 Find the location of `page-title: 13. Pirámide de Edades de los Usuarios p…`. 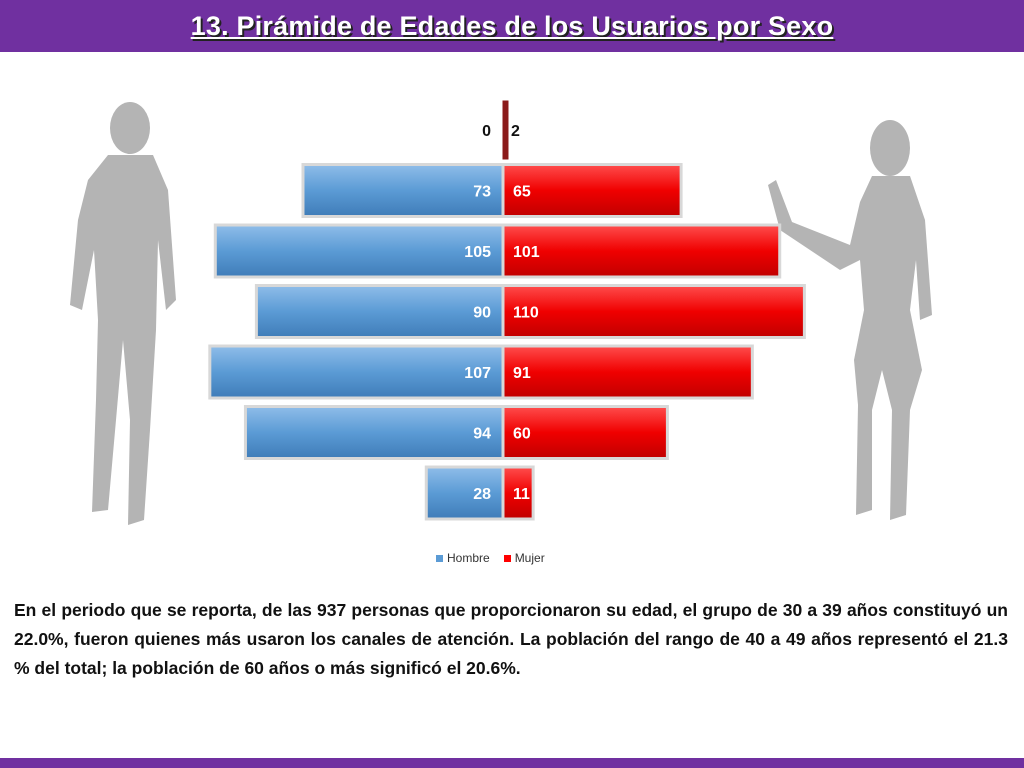

page-title: 13. Pirámide de Edades de los Usuarios p… is located at coordinates (512, 25).